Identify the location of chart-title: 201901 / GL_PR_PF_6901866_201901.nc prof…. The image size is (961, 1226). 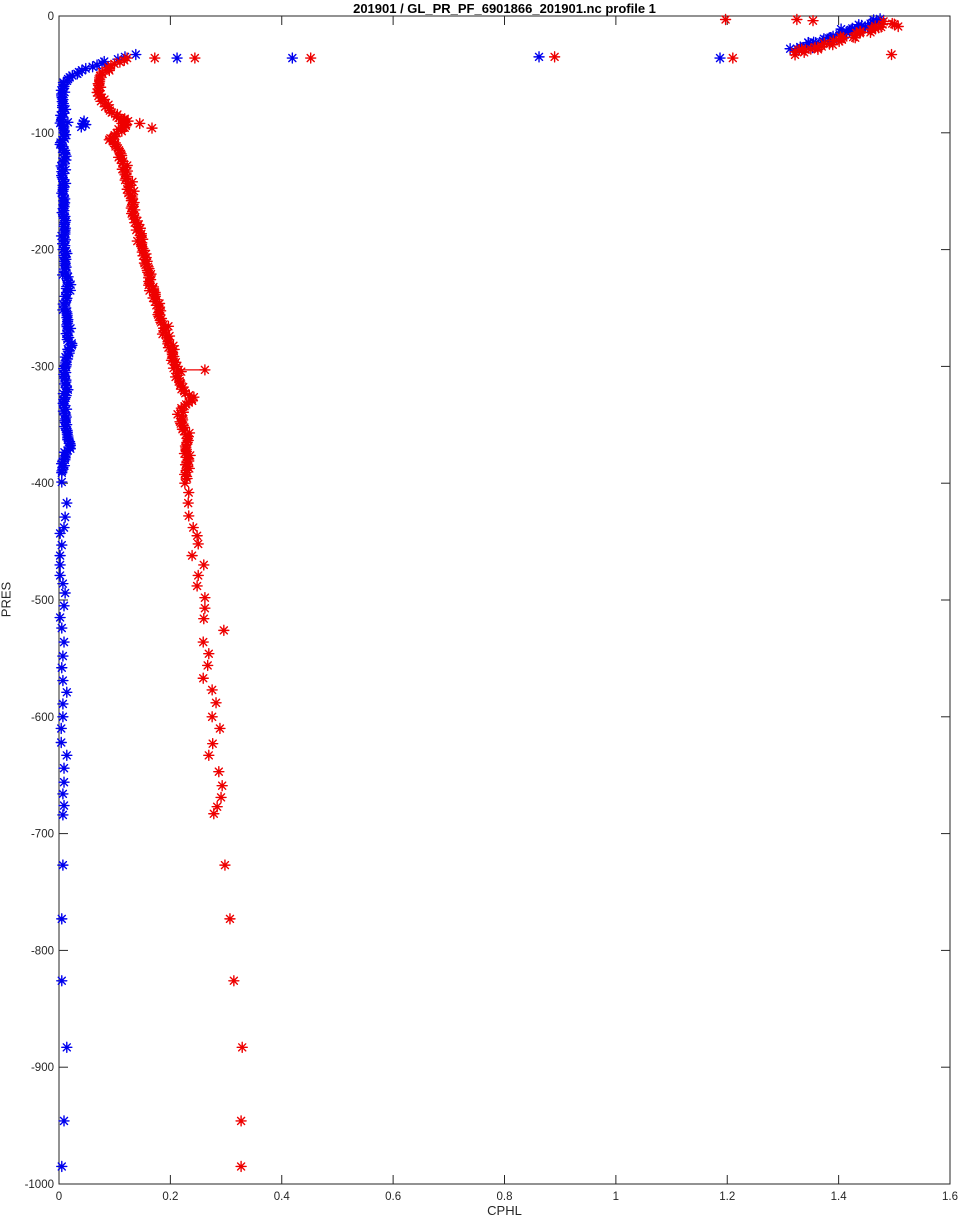
(504, 8).